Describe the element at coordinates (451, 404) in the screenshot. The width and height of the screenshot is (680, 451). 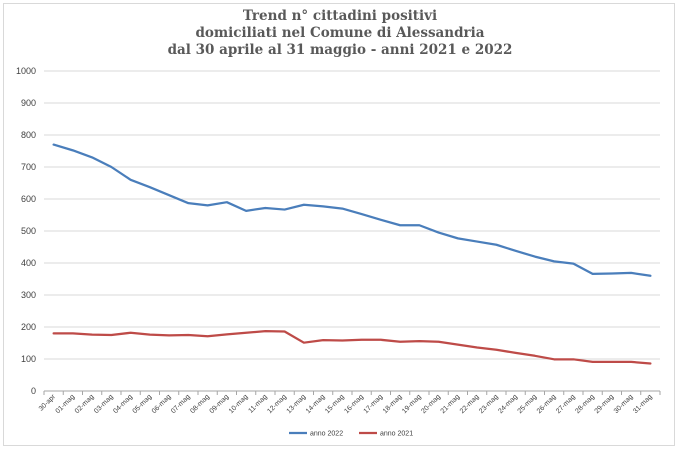
I see `x-tick-label: 21-mag` at that location.